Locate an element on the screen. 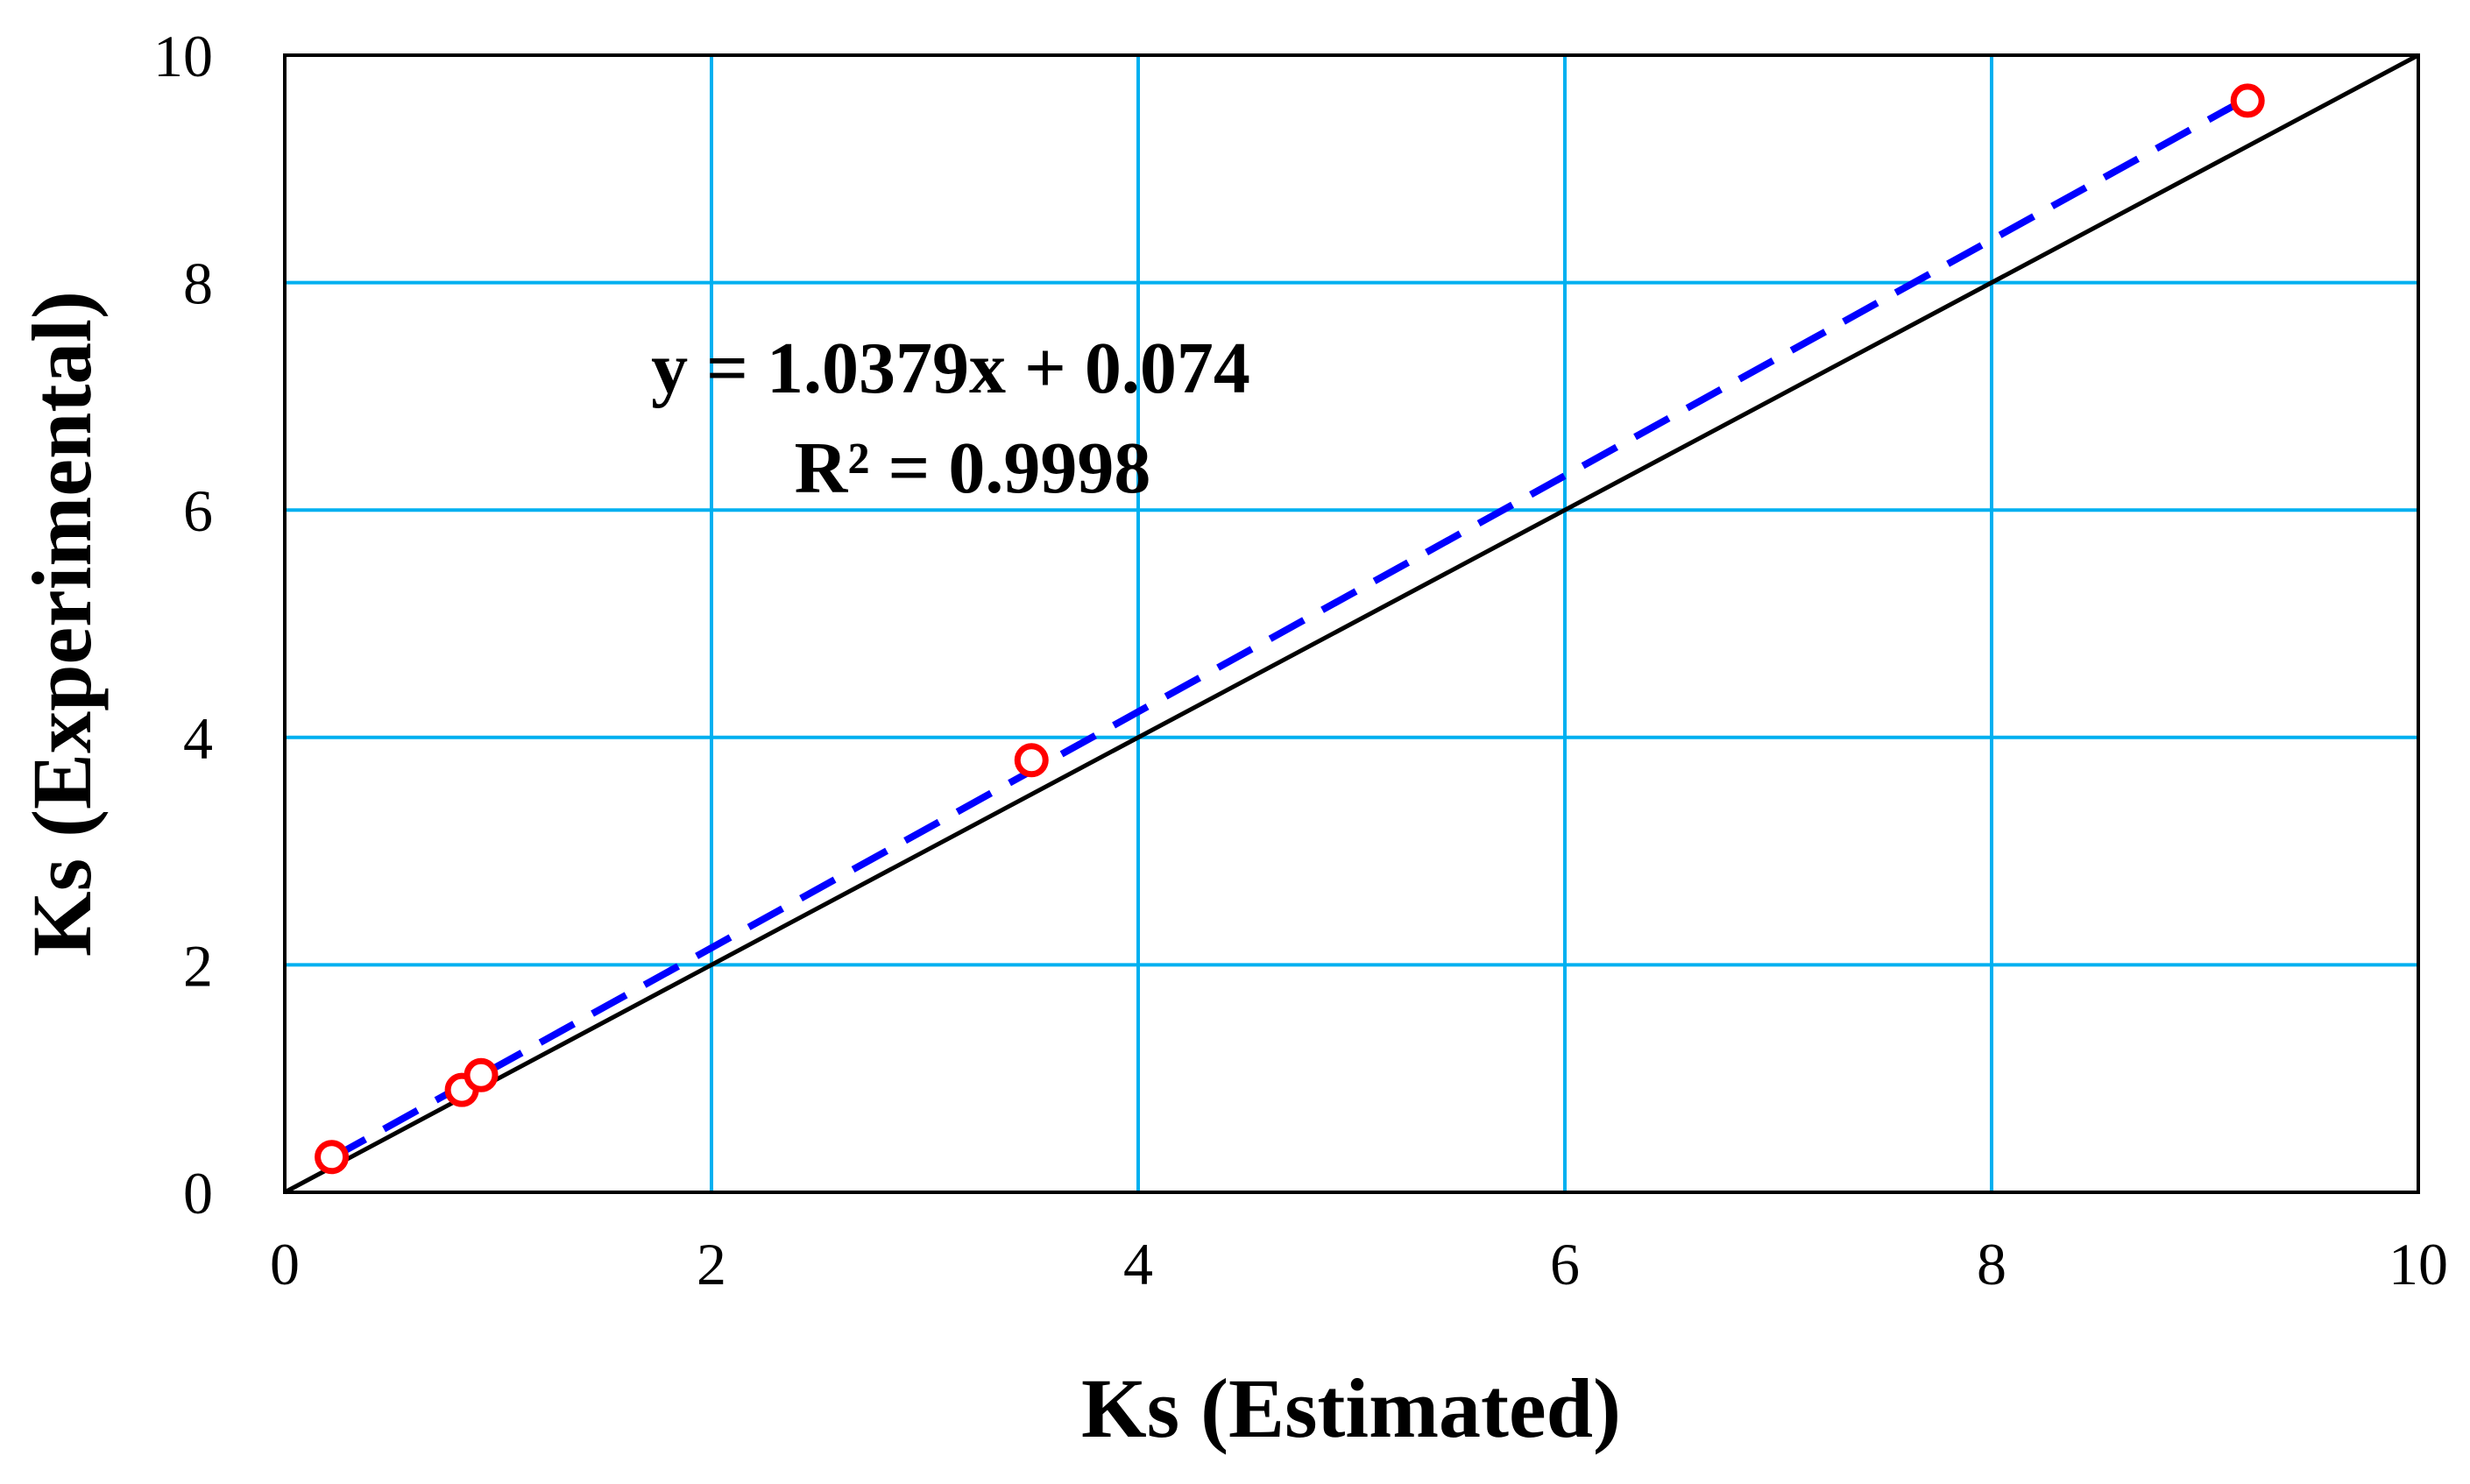 Image resolution: width=2470 pixels, height=1484 pixels. x-tick-label: 4 is located at coordinates (1138, 1264).